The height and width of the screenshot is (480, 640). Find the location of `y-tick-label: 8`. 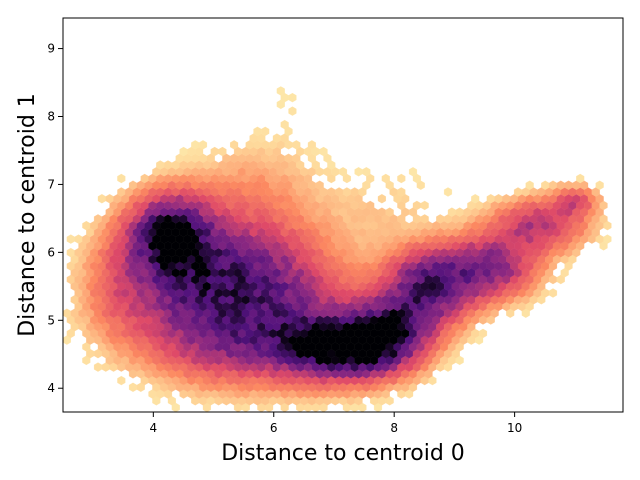

y-tick-label: 8 is located at coordinates (51, 117).